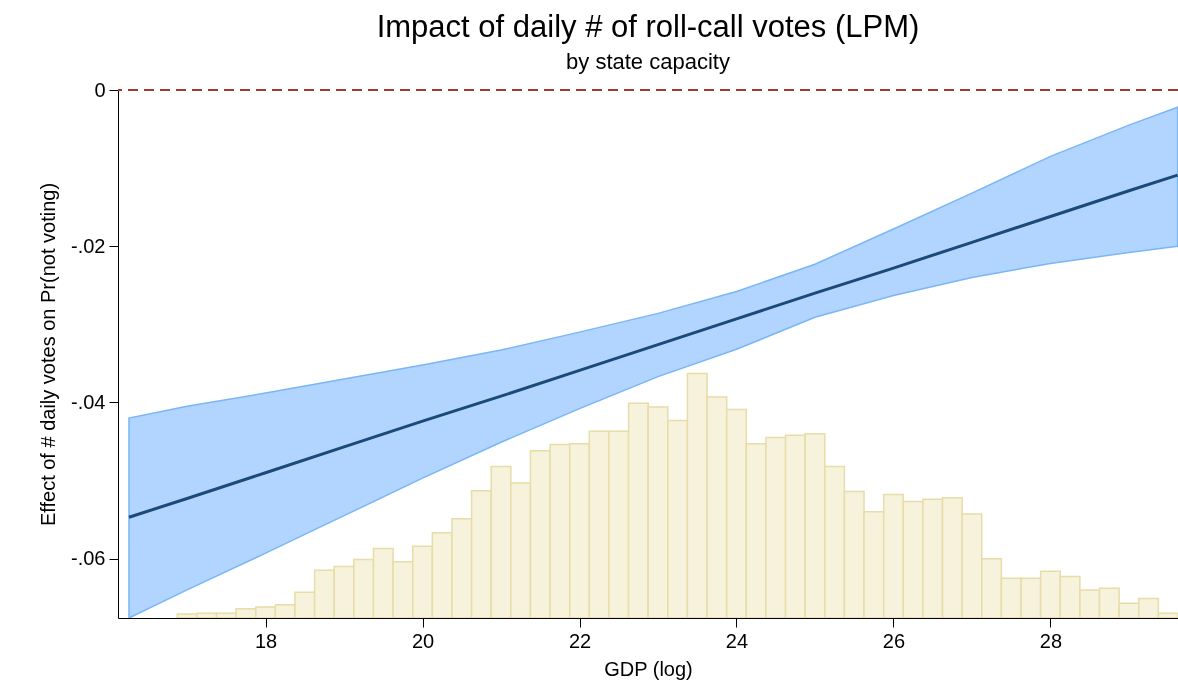 This screenshot has height=700, width=1178. What do you see at coordinates (88, 401) in the screenshot?
I see `y-tick-label: -.04` at bounding box center [88, 401].